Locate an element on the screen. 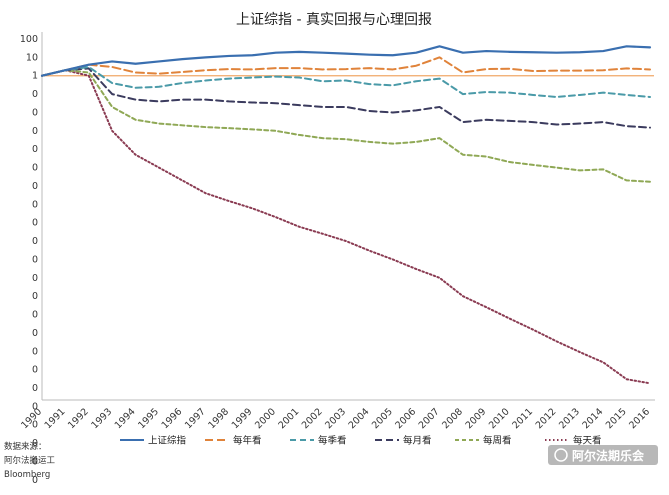 The width and height of the screenshot is (669, 495). y-axis-ticks: 10010100000000000000000000000 is located at coordinates (29, 264).